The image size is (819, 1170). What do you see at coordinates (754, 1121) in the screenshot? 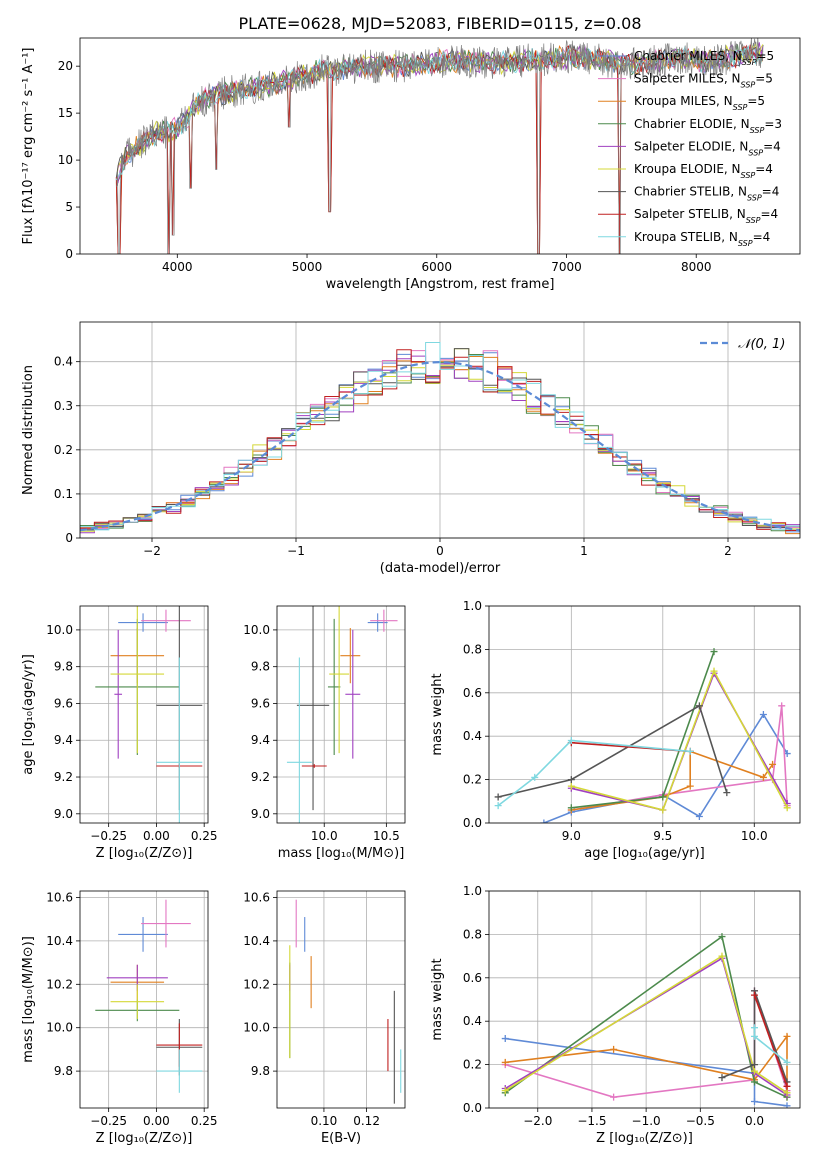
I see `x-tick-label: 0.0` at bounding box center [754, 1121].